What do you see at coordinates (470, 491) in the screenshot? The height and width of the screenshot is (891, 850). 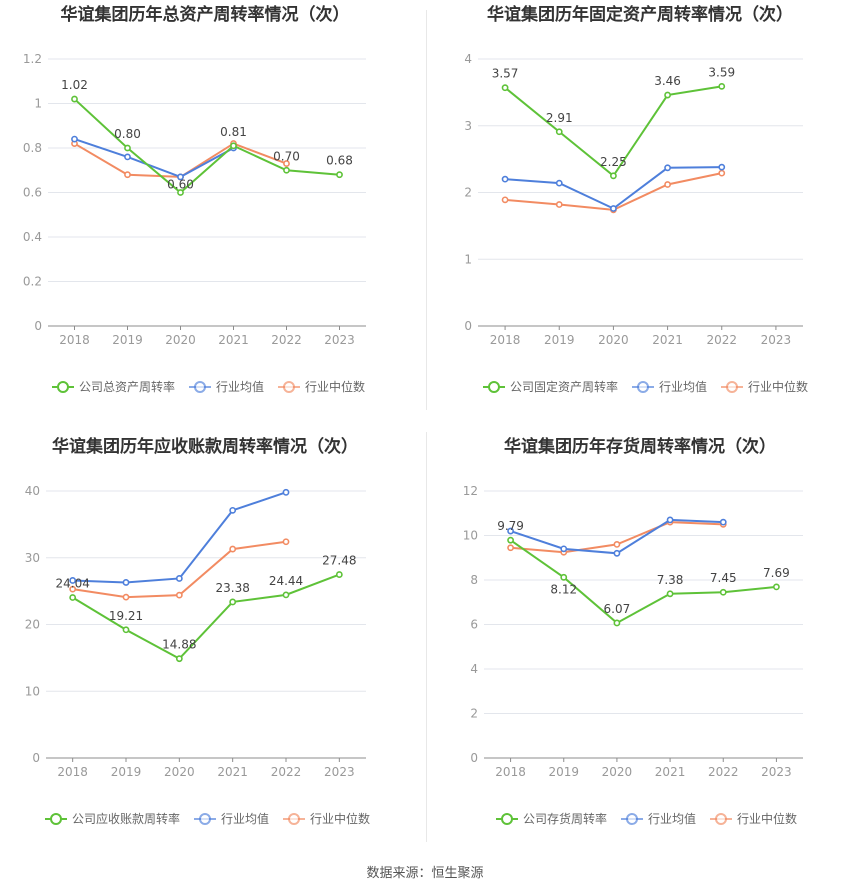 I see `y-tick-label: 12` at bounding box center [470, 491].